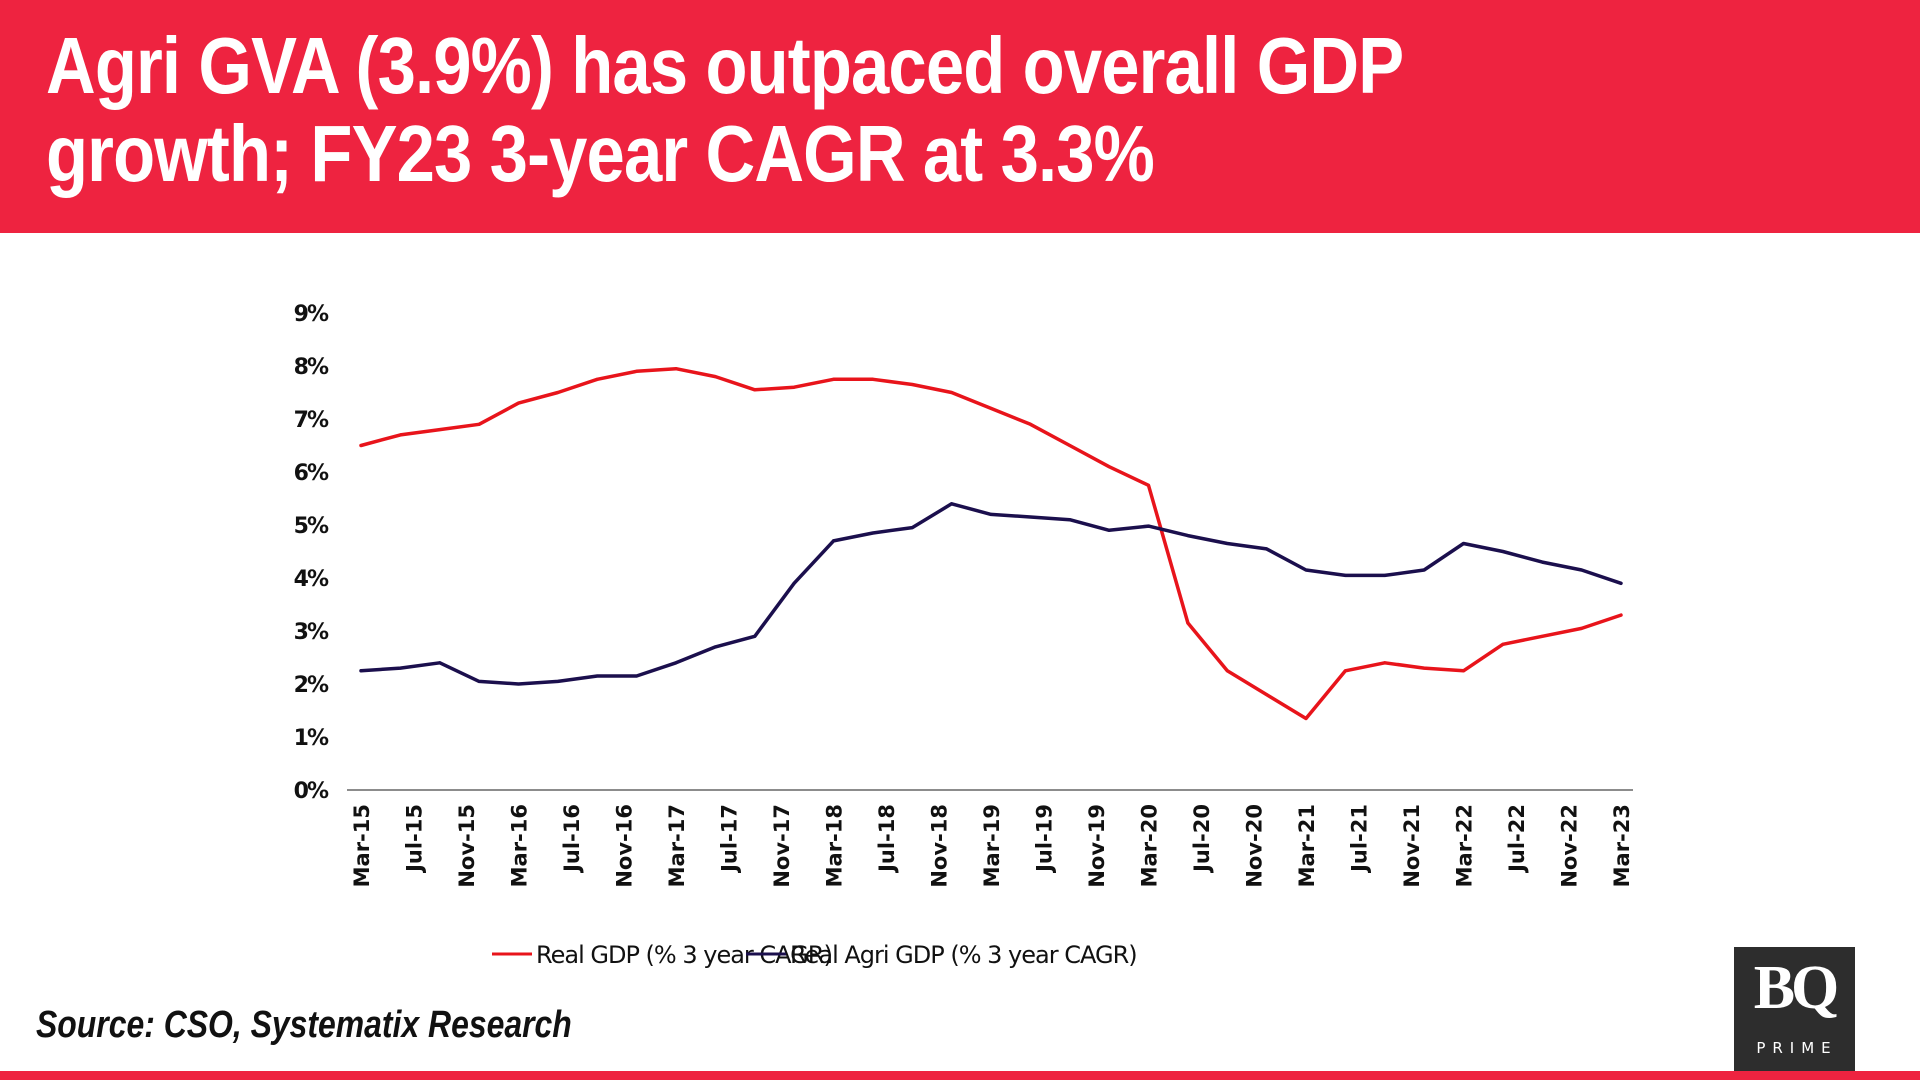  What do you see at coordinates (1150, 845) in the screenshot?
I see `x-tick-label: Mar-20` at bounding box center [1150, 845].